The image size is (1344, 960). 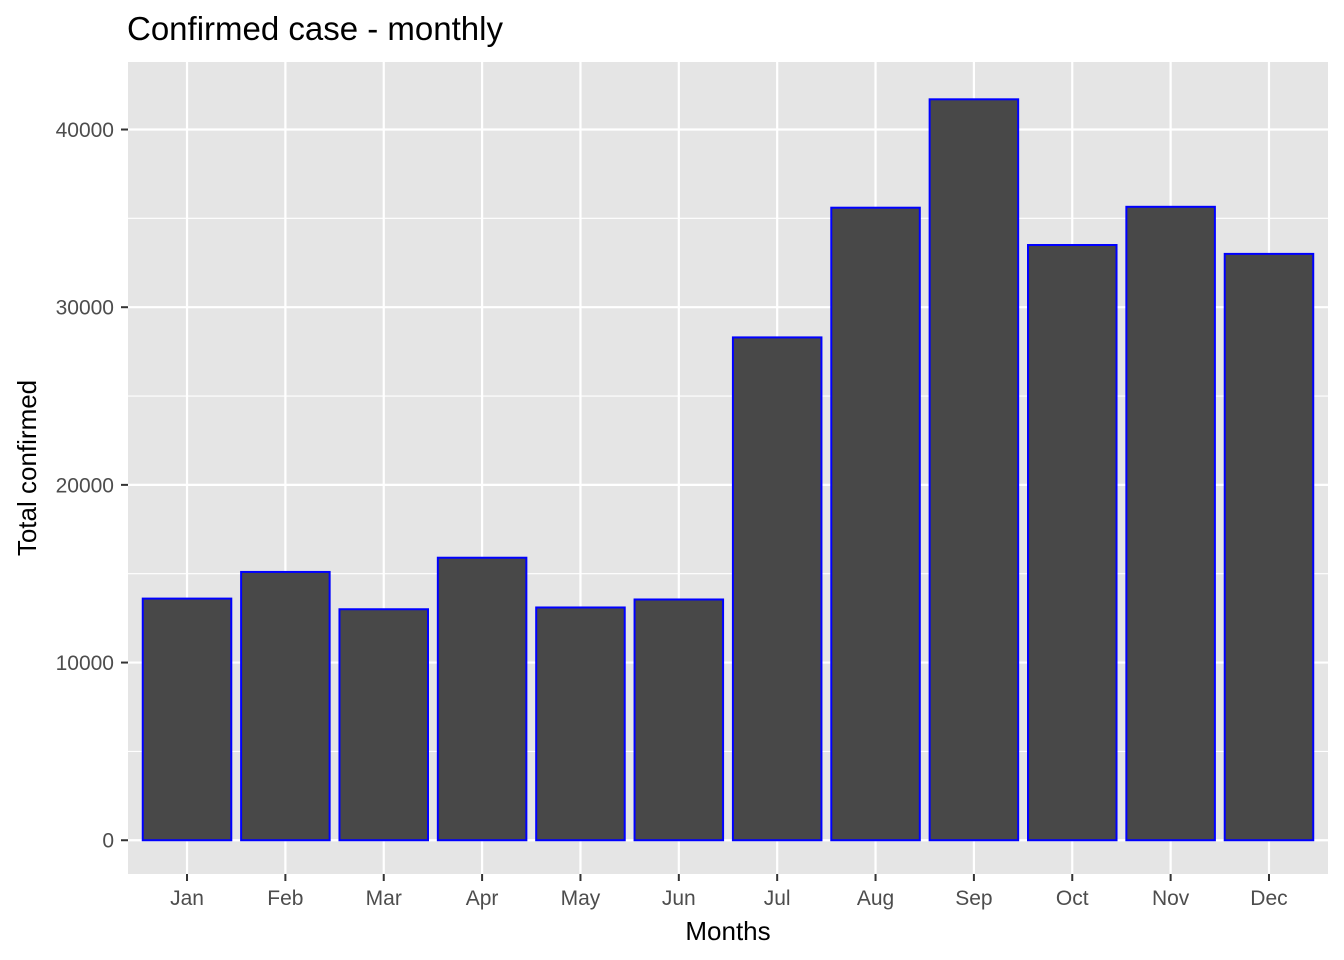 I want to click on y-tick-label: 40000, so click(x=85, y=130).